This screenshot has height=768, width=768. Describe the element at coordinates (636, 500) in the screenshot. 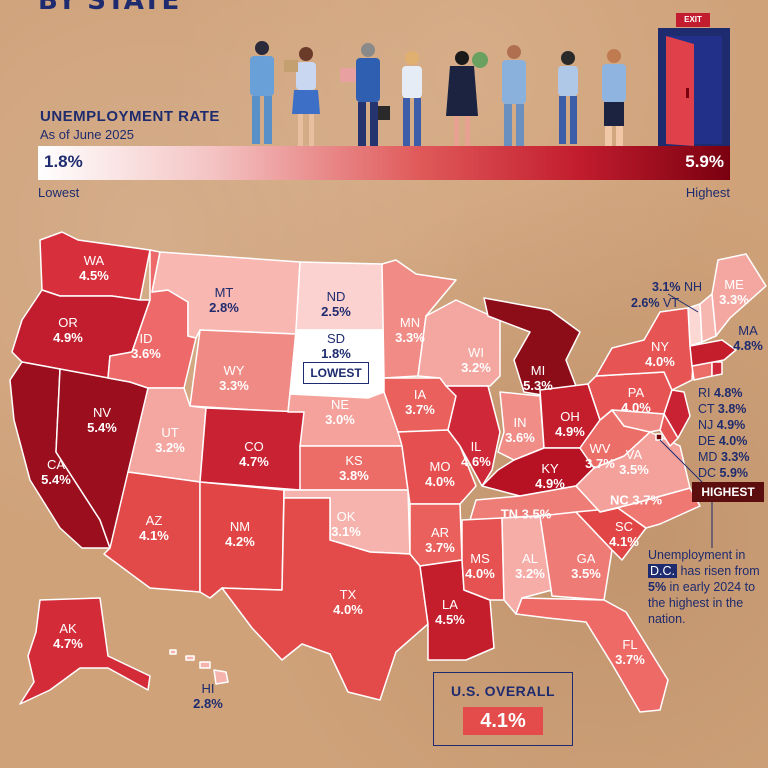

I see `label-NC: NC 3.7%` at that location.